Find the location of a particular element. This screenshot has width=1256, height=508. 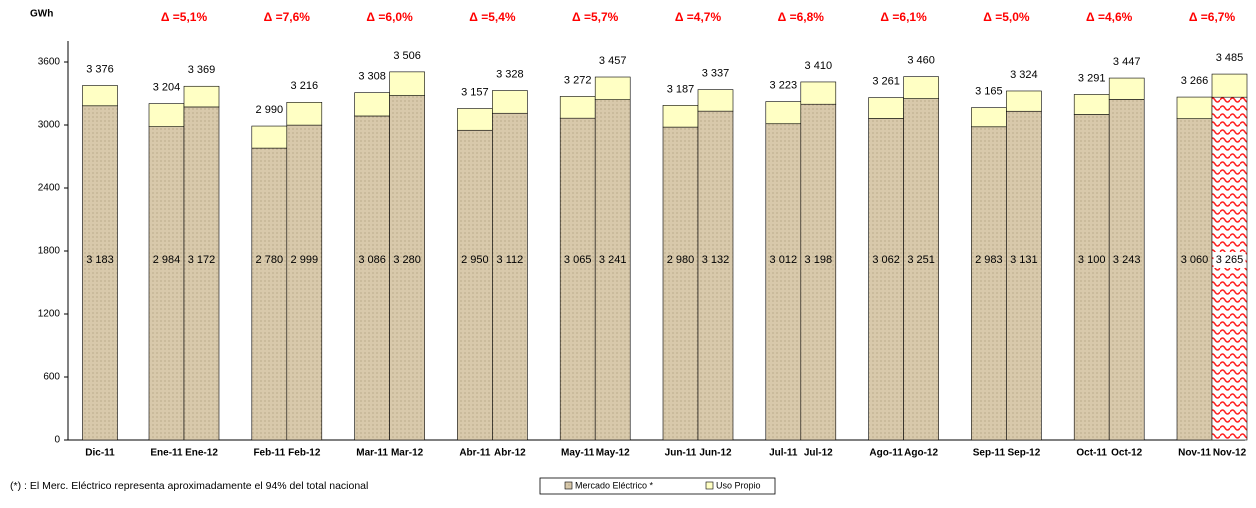

x-tick-label: Sep-11 is located at coordinates (989, 453).